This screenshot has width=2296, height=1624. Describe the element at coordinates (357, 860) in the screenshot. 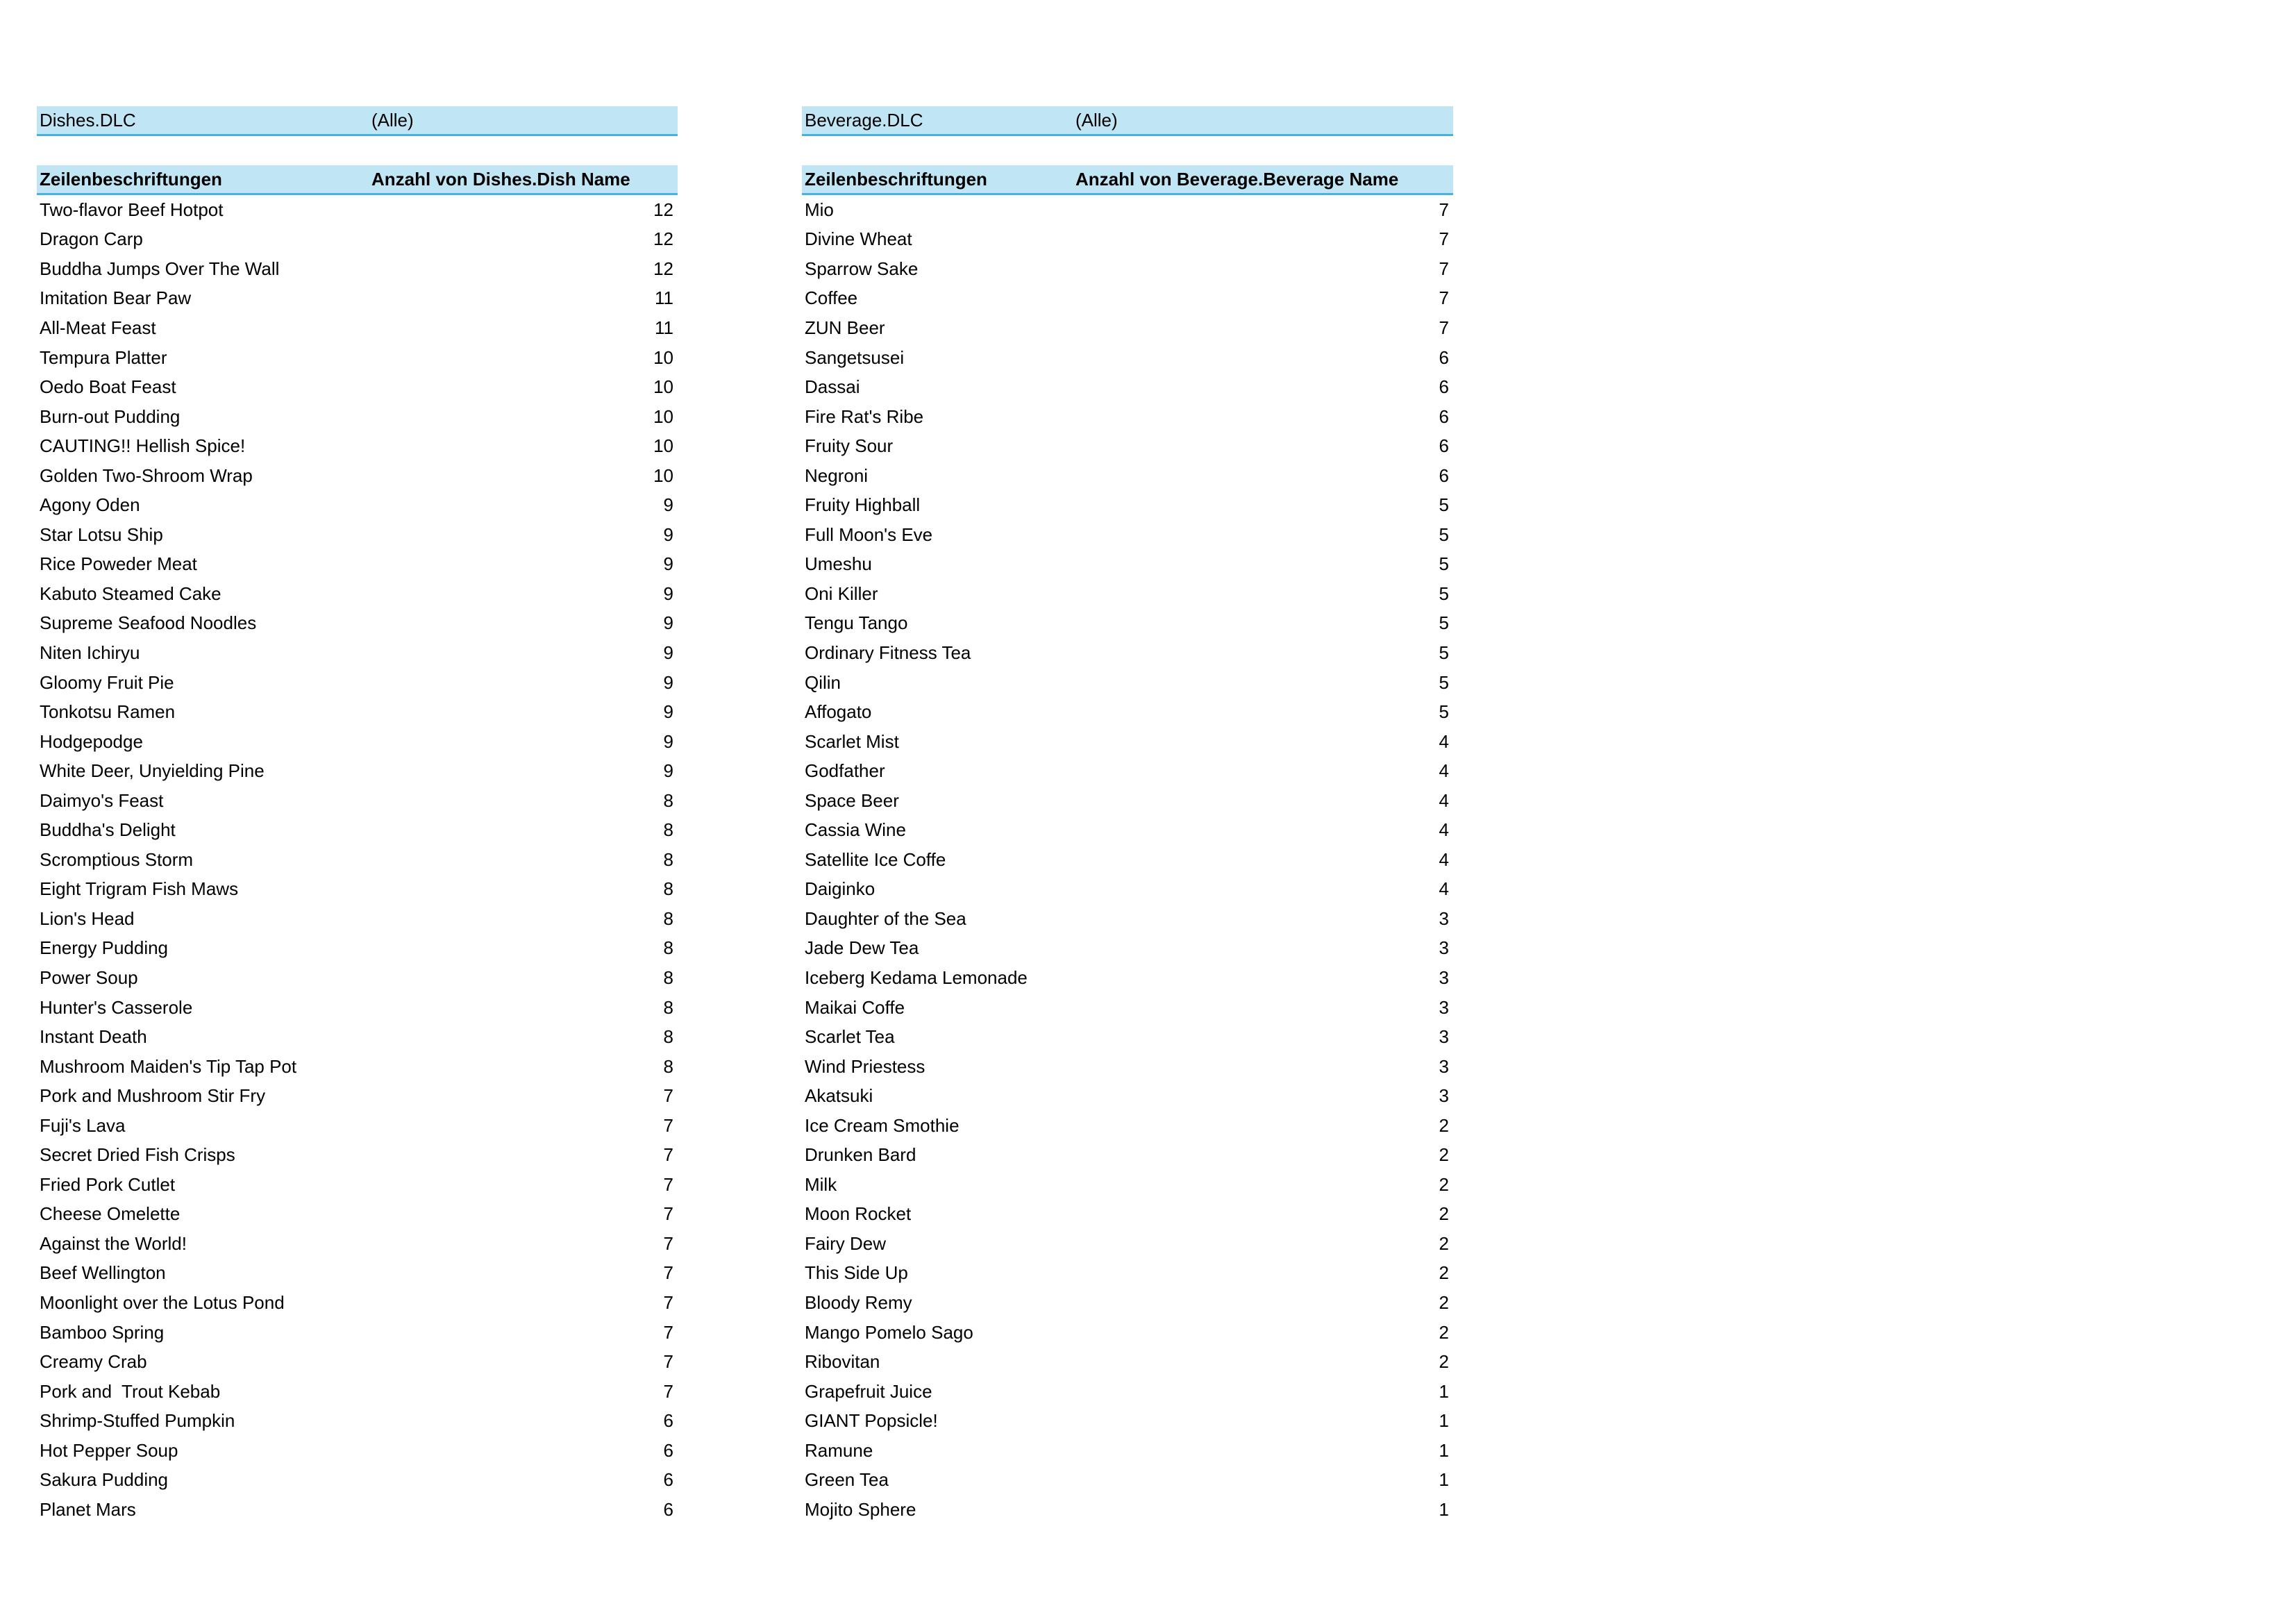

I see `table-row: Scromptious Storm 8` at that location.